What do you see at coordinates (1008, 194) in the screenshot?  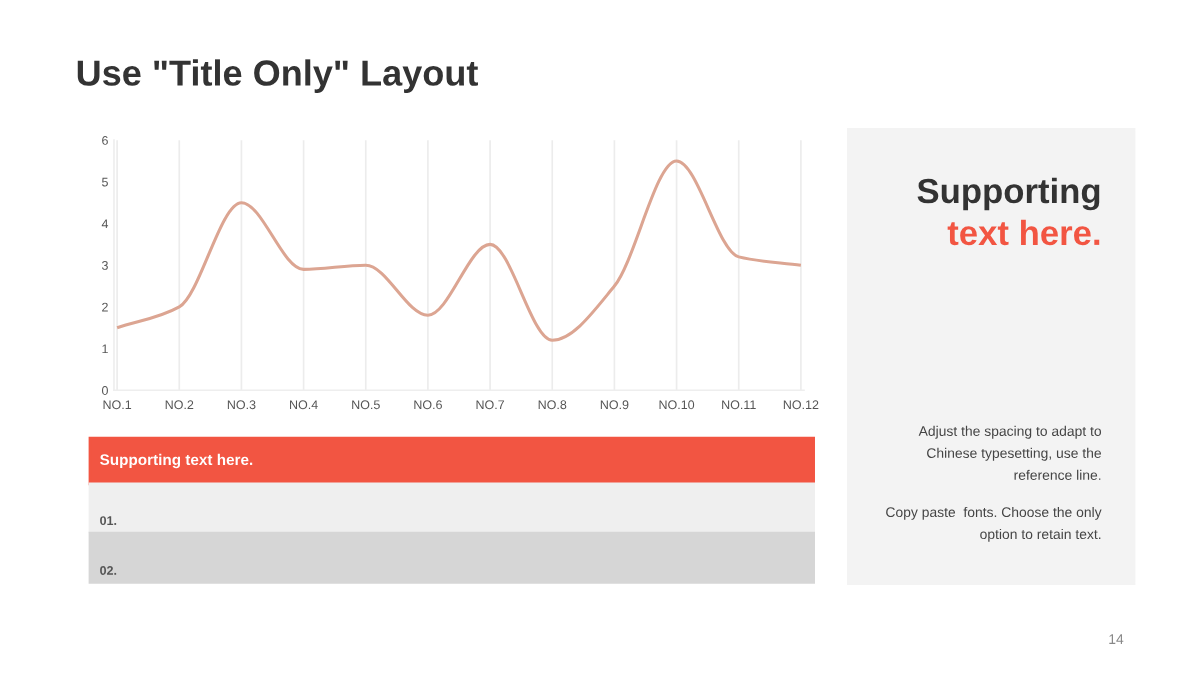 I see `text: Supporting` at bounding box center [1008, 194].